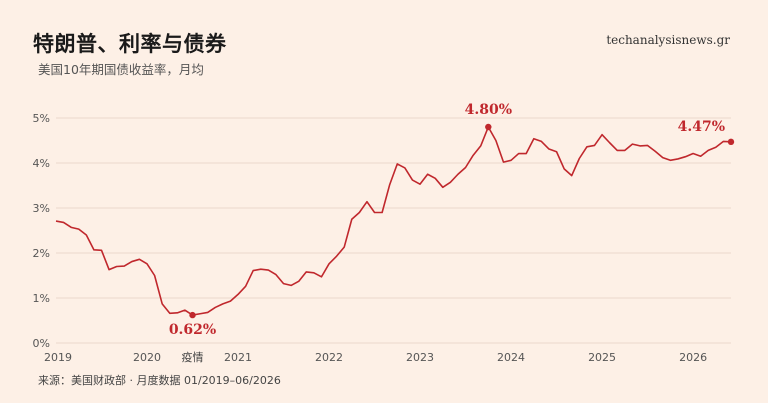  Describe the element at coordinates (693, 357) in the screenshot. I see `x-tick-label: 2026` at that location.